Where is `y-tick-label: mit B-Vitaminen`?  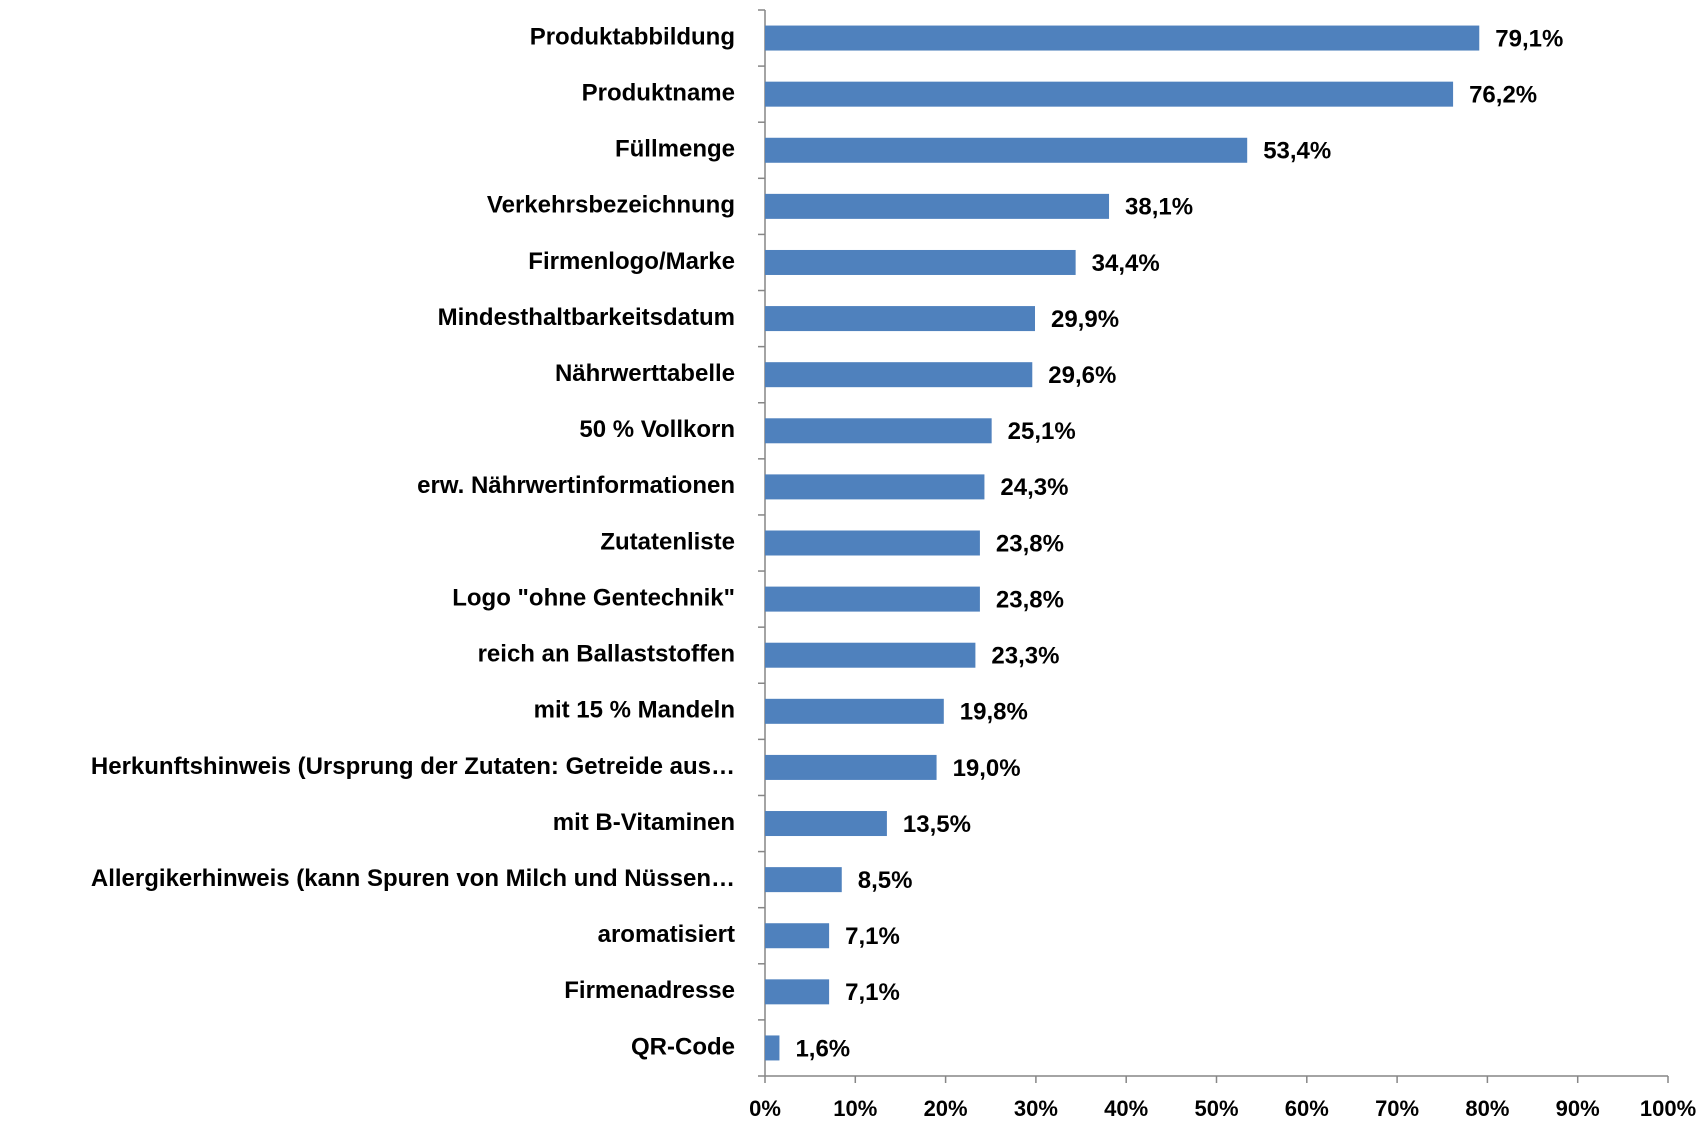
y-tick-label: mit B-Vitaminen is located at coordinates (644, 822).